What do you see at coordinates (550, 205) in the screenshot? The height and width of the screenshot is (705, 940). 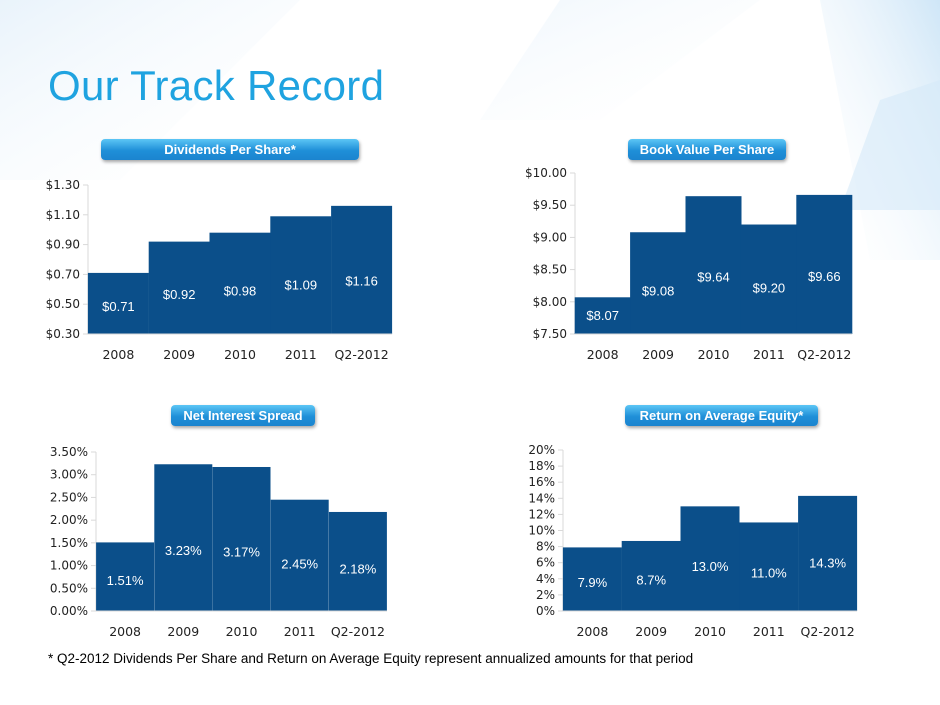 I see `y-tick-label: $9.50` at bounding box center [550, 205].